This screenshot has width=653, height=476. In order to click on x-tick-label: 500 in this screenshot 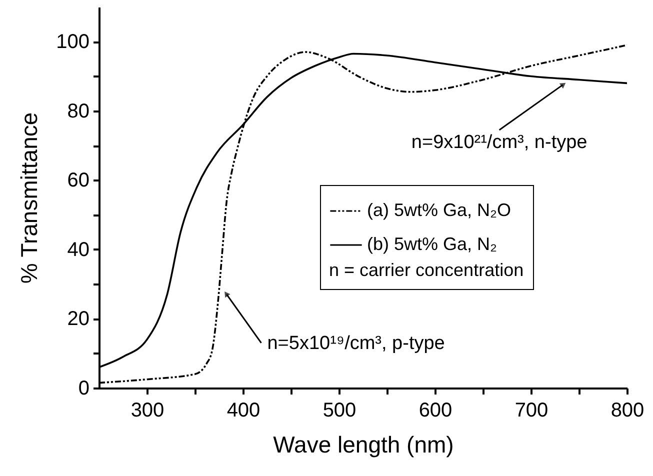, I will do `click(339, 411)`.